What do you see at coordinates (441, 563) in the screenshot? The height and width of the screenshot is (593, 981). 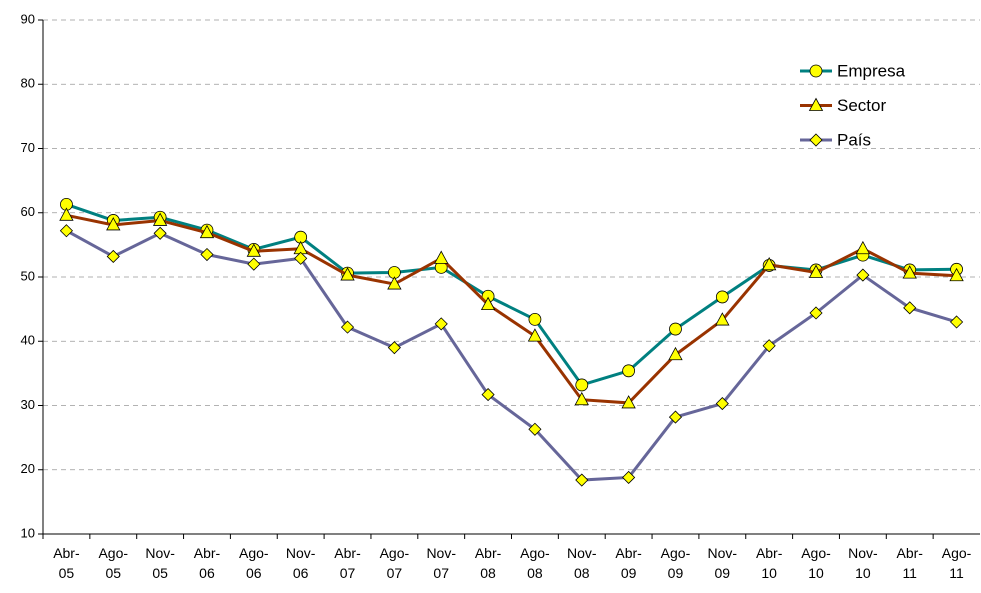 I see `x-tick-label: Nov-07` at bounding box center [441, 563].